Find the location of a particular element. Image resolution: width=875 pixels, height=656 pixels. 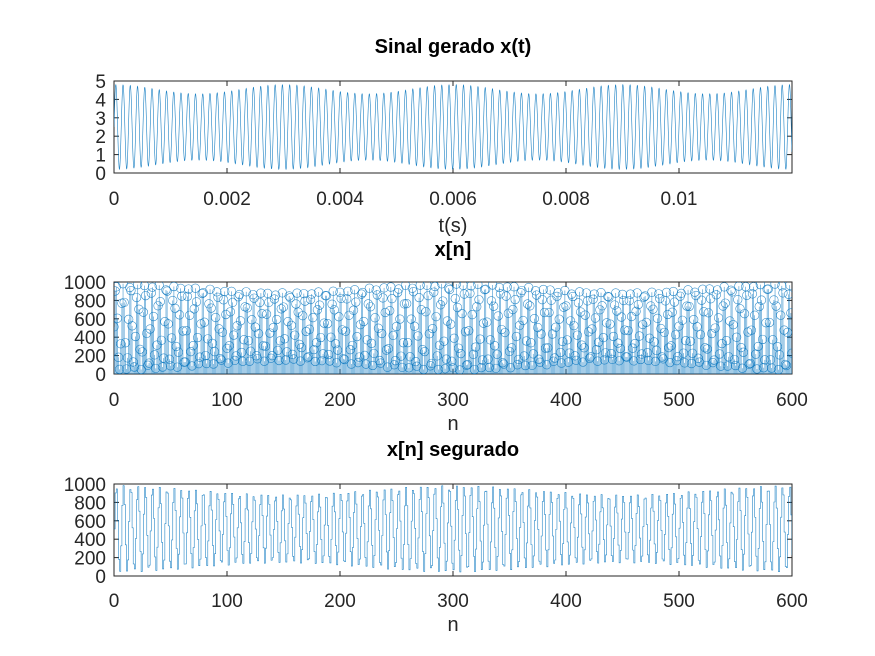

x-tick-label: 0.008 is located at coordinates (566, 199).